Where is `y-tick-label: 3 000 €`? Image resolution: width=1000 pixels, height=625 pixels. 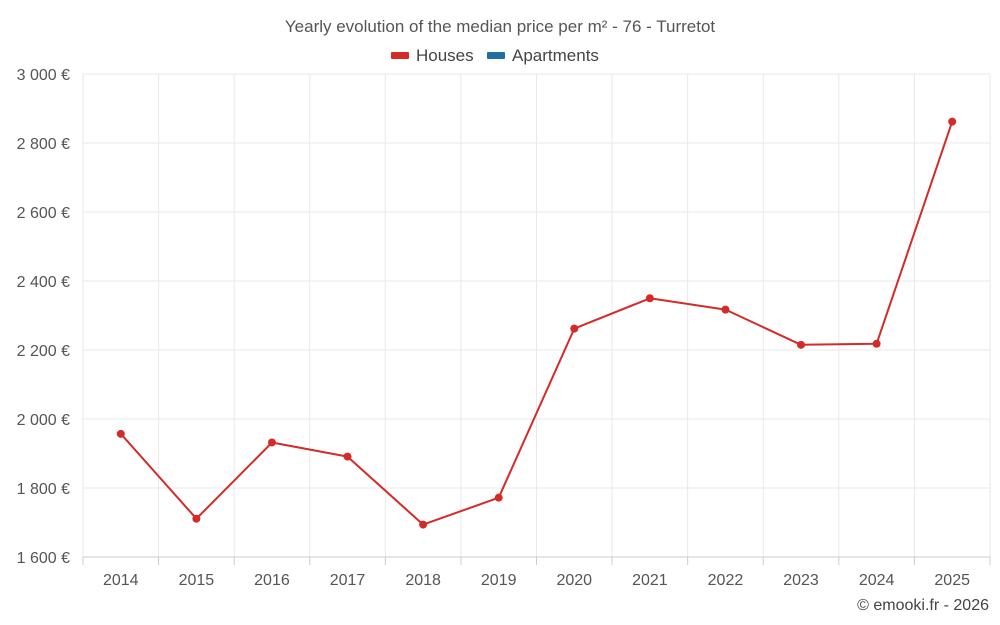 y-tick-label: 3 000 € is located at coordinates (43, 75).